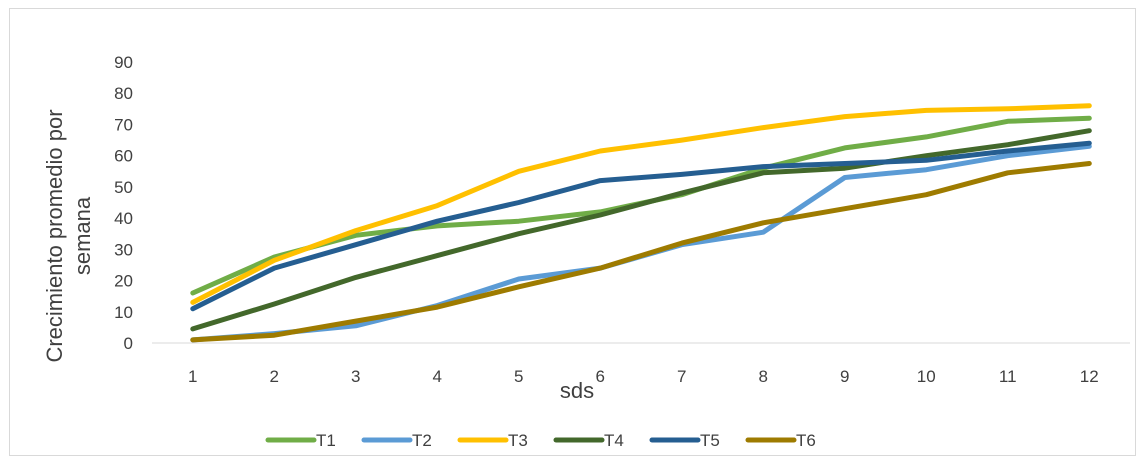 This screenshot has height=465, width=1145. What do you see at coordinates (926, 376) in the screenshot?
I see `x-tick-label: 10` at bounding box center [926, 376].